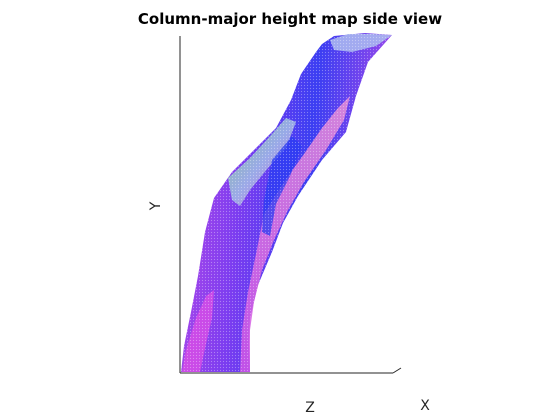  Describe the element at coordinates (310, 408) in the screenshot. I see `z-axis-label: Z` at that location.